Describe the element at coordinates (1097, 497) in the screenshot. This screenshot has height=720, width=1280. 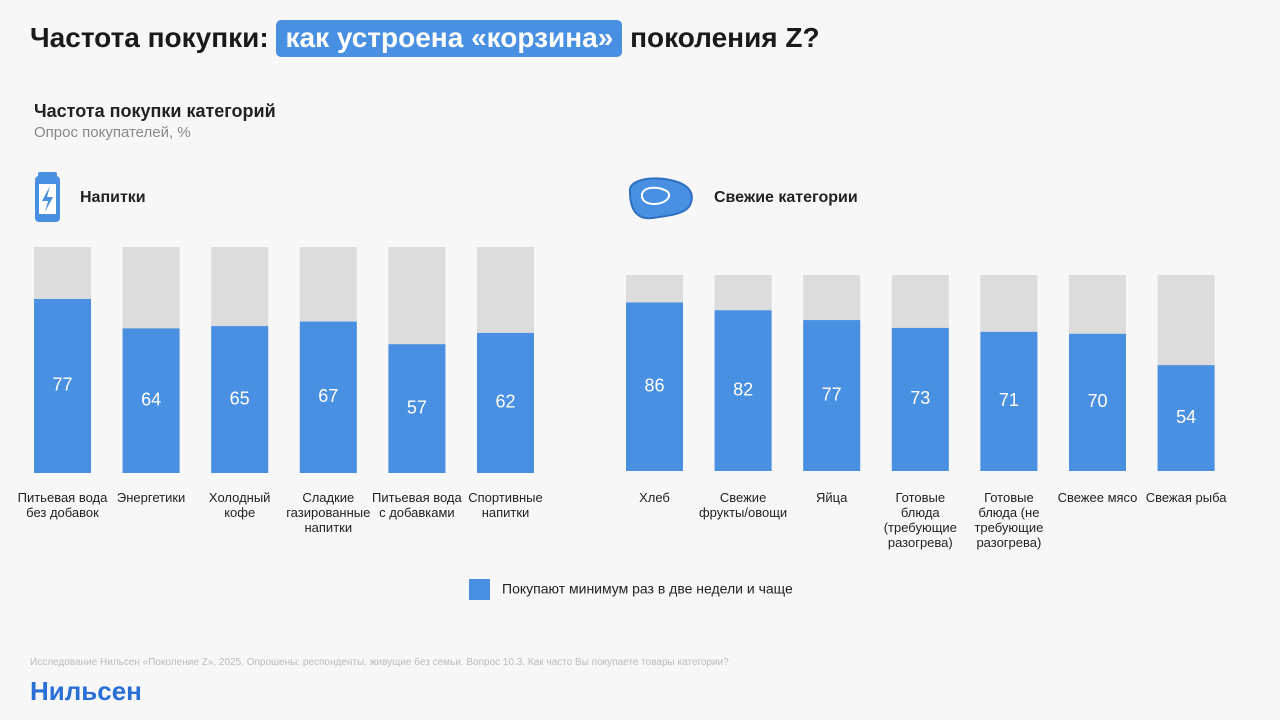
I see `x-tick-label: Свежее мясо` at that location.